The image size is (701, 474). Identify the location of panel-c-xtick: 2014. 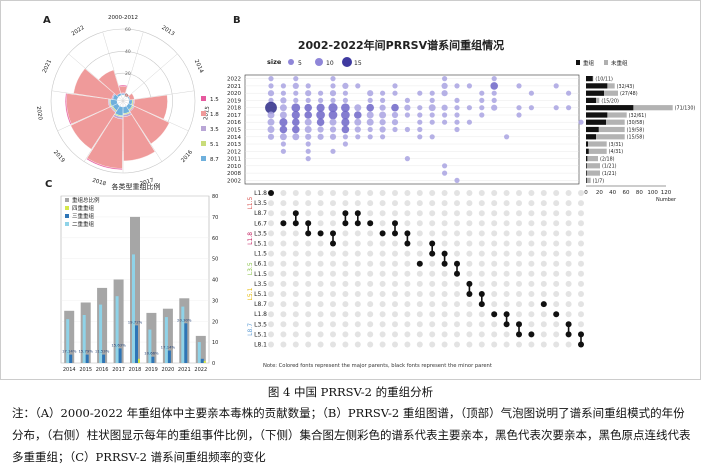
(69, 370).